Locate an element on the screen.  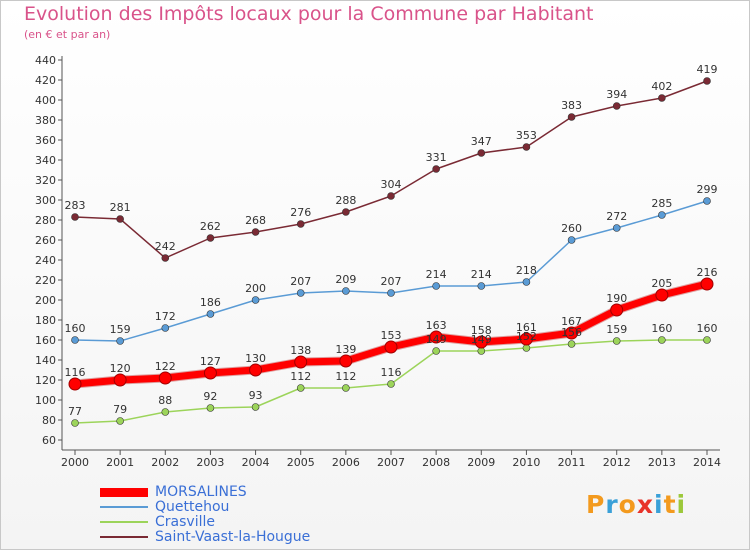
y-tick-label: 420 is located at coordinates (45, 80).